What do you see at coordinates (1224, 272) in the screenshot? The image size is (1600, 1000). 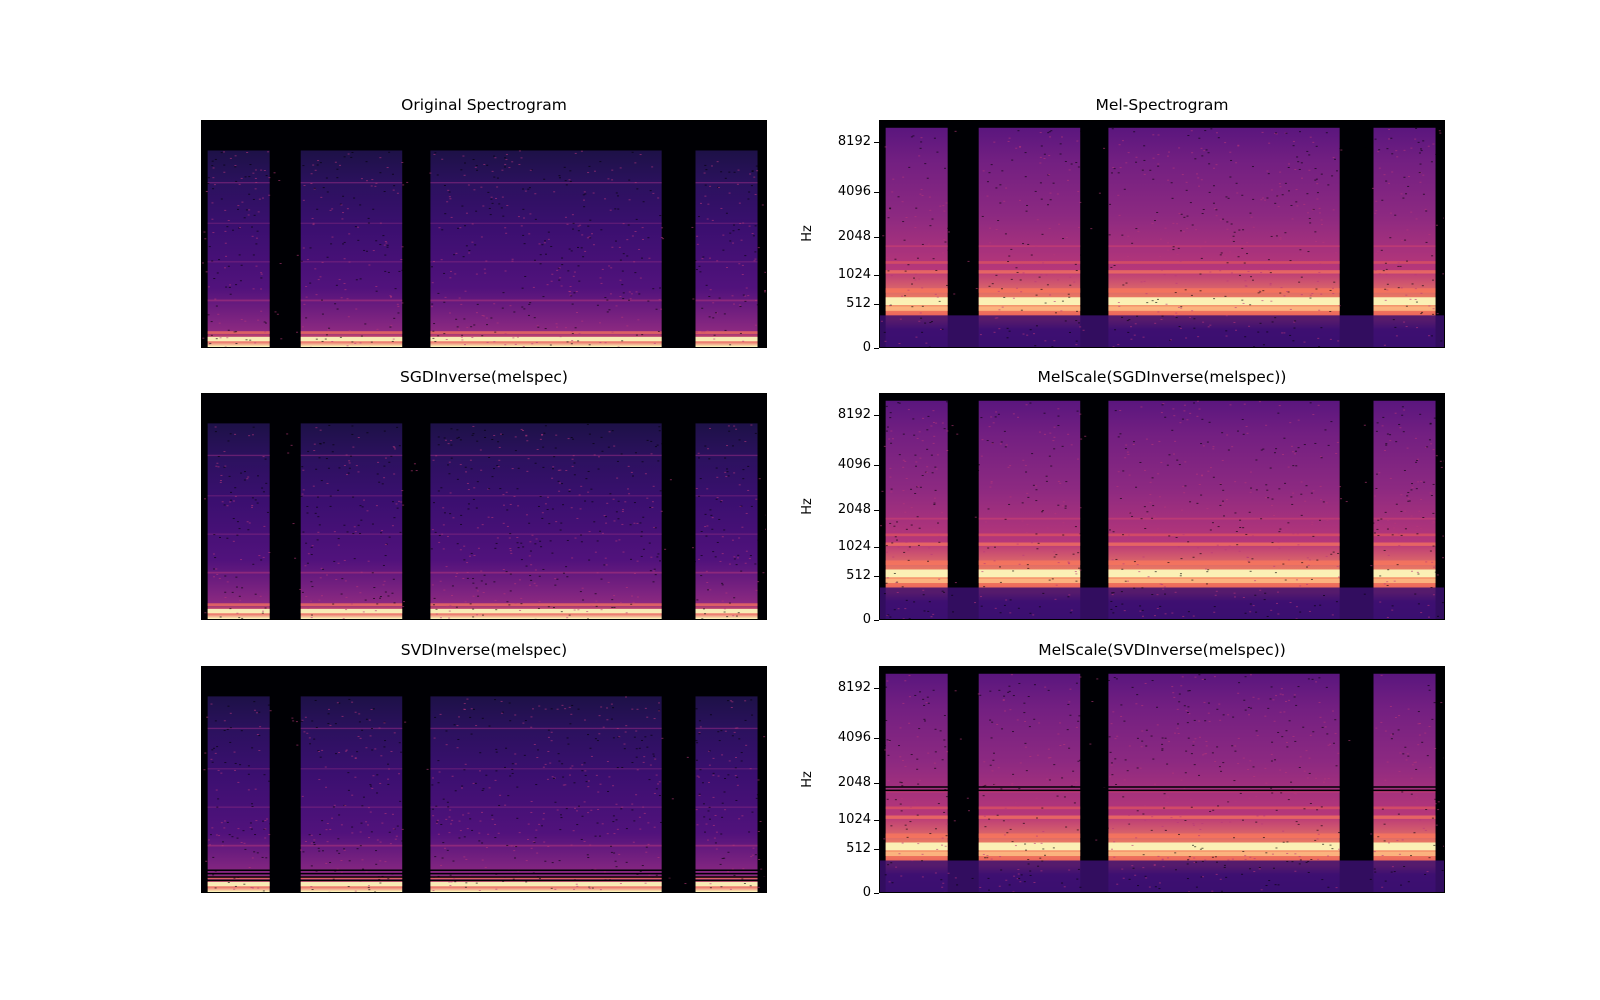 I see `harmonic-band` at bounding box center [1224, 272].